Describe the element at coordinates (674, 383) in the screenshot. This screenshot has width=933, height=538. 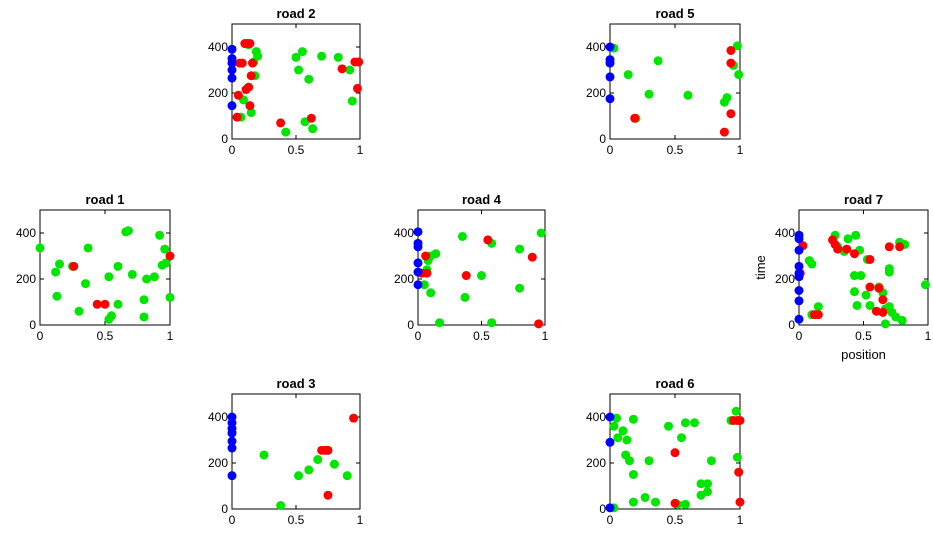
I see `chart-title: road 6` at that location.